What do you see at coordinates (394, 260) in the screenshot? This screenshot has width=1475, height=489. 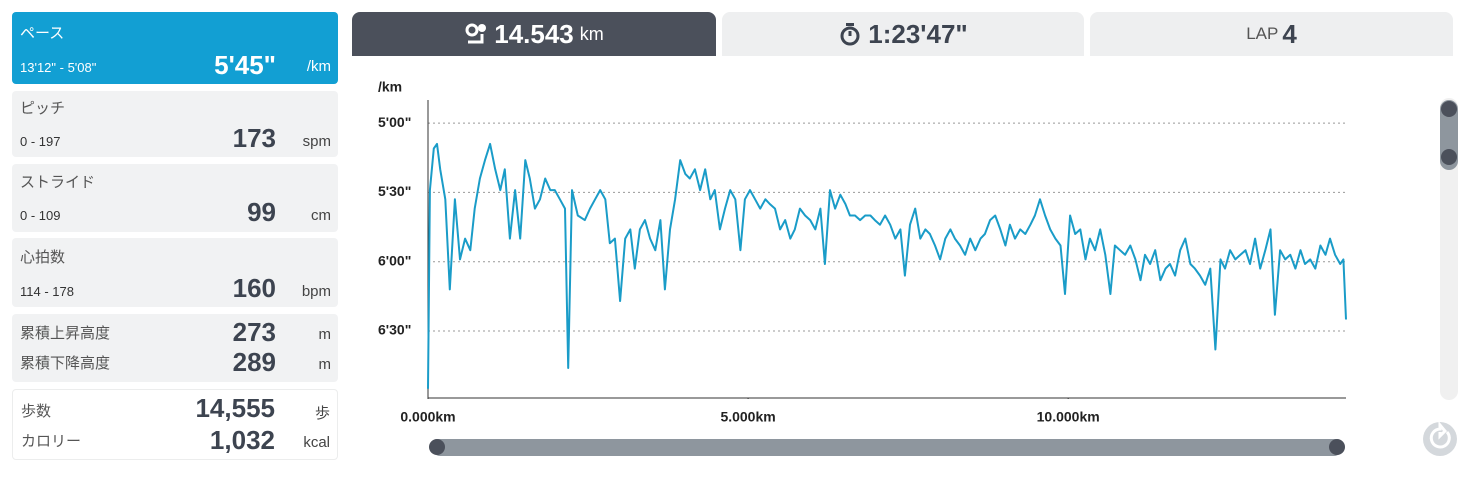 I see `y-tick-label: 6'00"` at bounding box center [394, 260].